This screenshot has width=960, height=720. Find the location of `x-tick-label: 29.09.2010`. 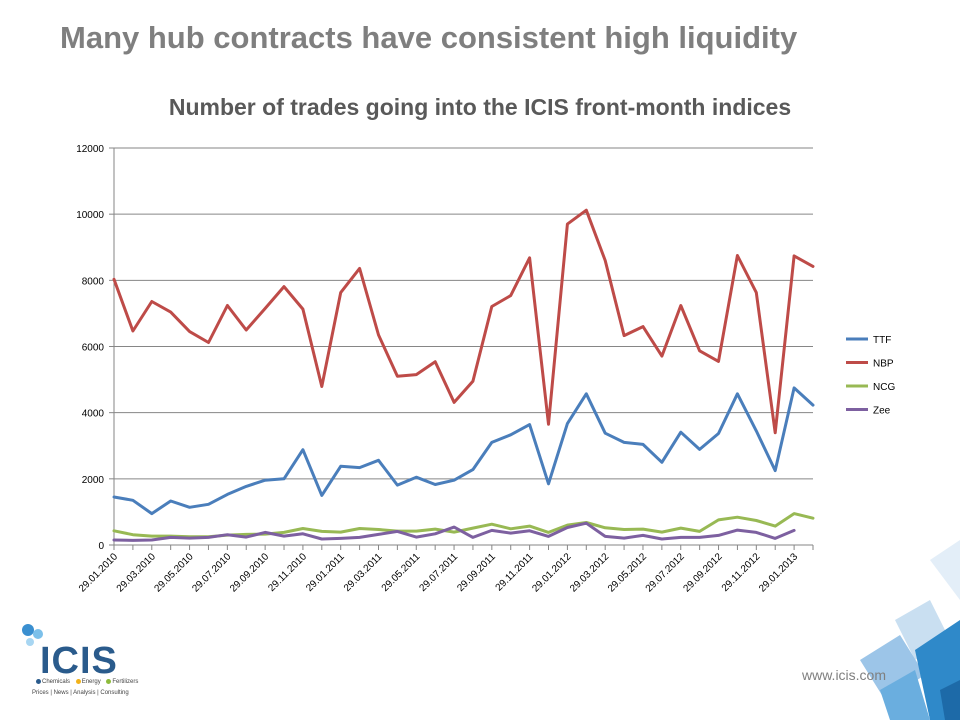

x-tick-label: 29.09.2010 is located at coordinates (249, 572).